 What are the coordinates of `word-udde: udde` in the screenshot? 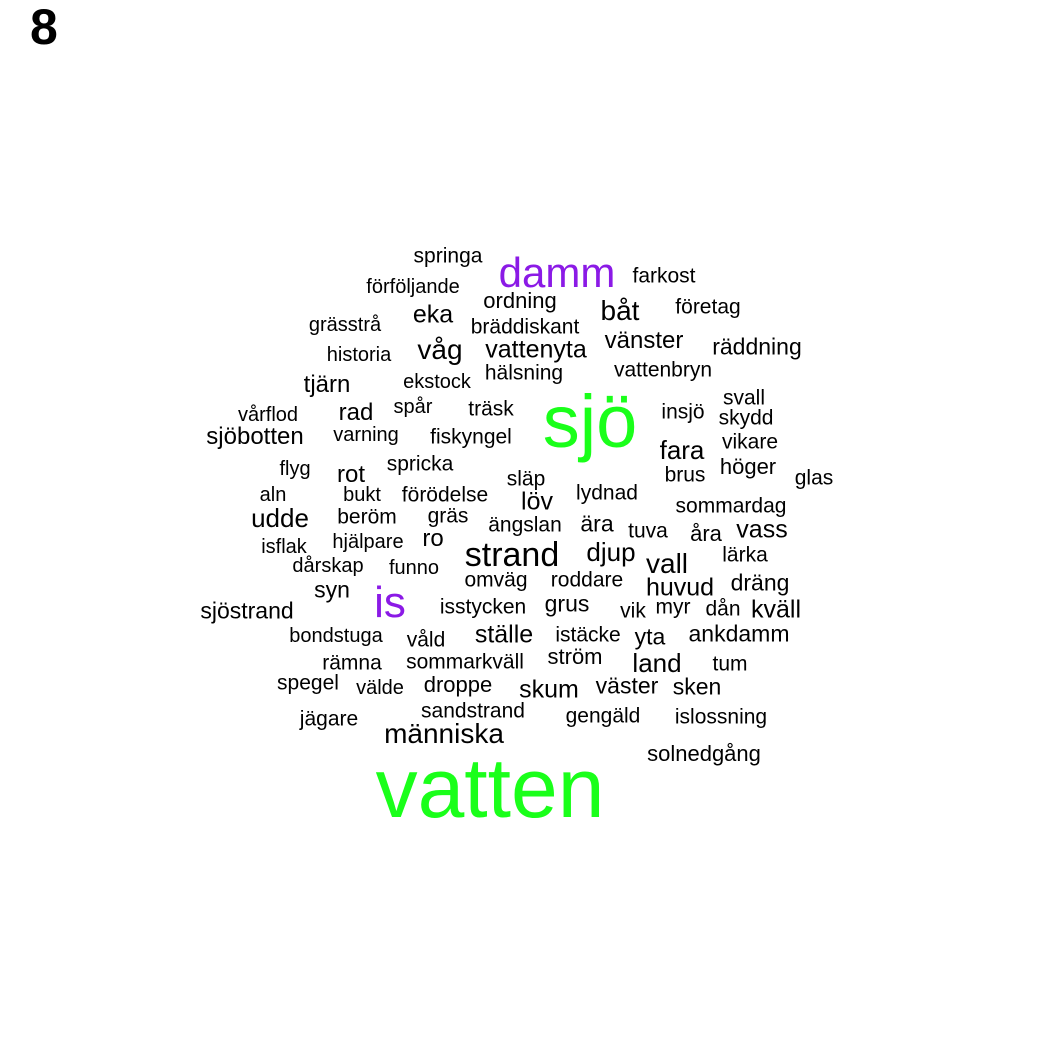 It's located at (280, 518).